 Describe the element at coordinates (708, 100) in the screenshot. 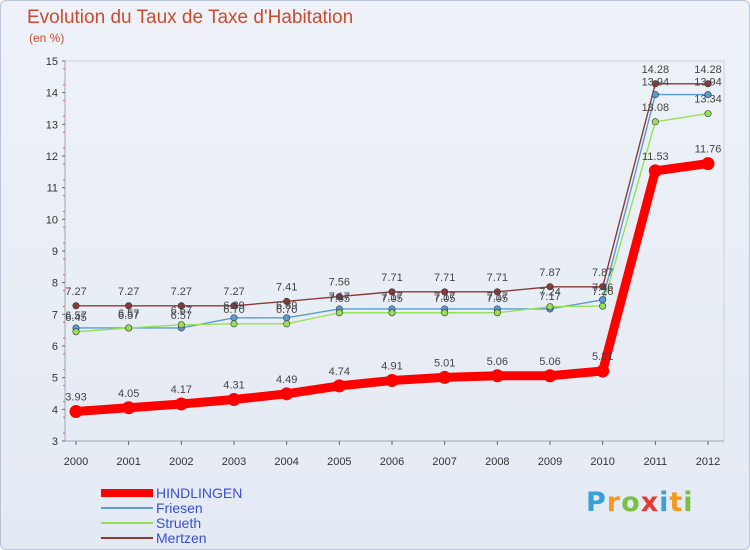

I see `data-label-strueth: 13.34` at that location.